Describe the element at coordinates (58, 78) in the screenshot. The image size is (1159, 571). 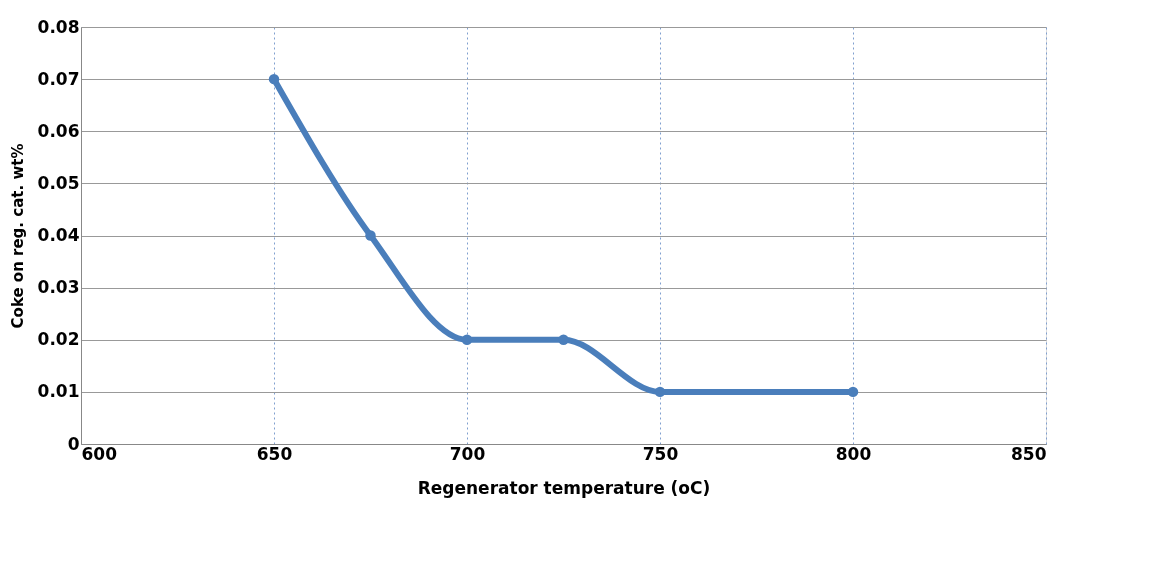
I see `y-tick-label: 0.07` at that location.